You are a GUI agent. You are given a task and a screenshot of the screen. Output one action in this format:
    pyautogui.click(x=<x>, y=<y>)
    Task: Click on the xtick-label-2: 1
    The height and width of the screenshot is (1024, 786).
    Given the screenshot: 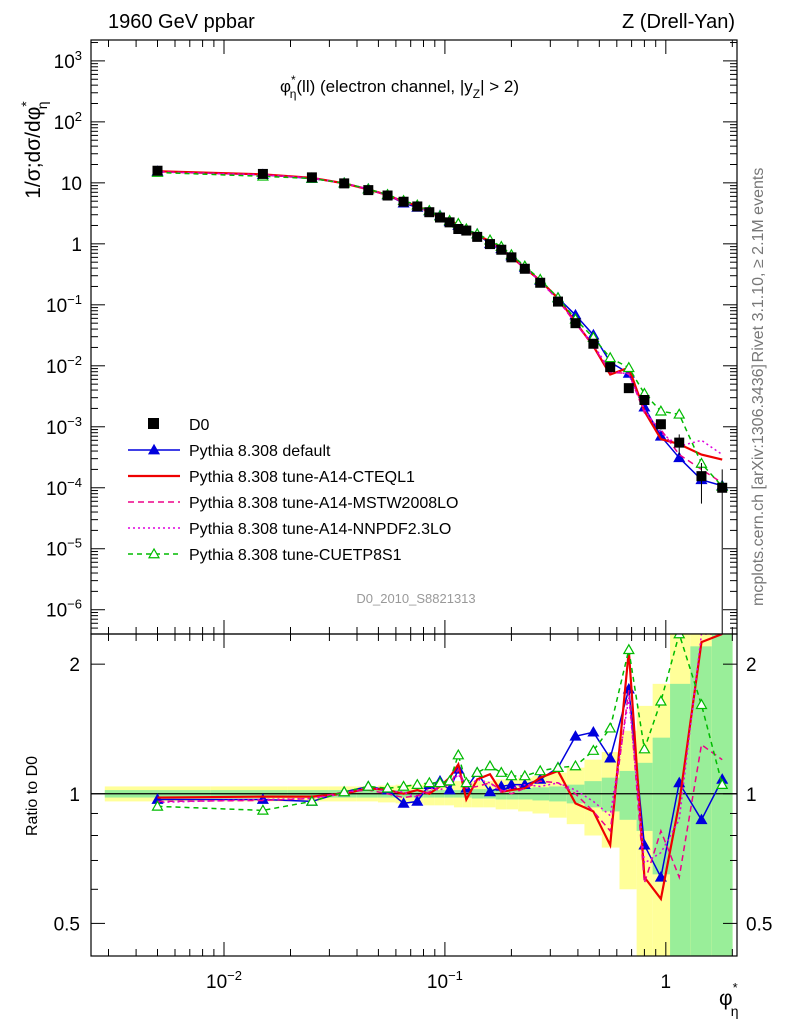 What is the action you would take?
    pyautogui.click(x=666, y=982)
    